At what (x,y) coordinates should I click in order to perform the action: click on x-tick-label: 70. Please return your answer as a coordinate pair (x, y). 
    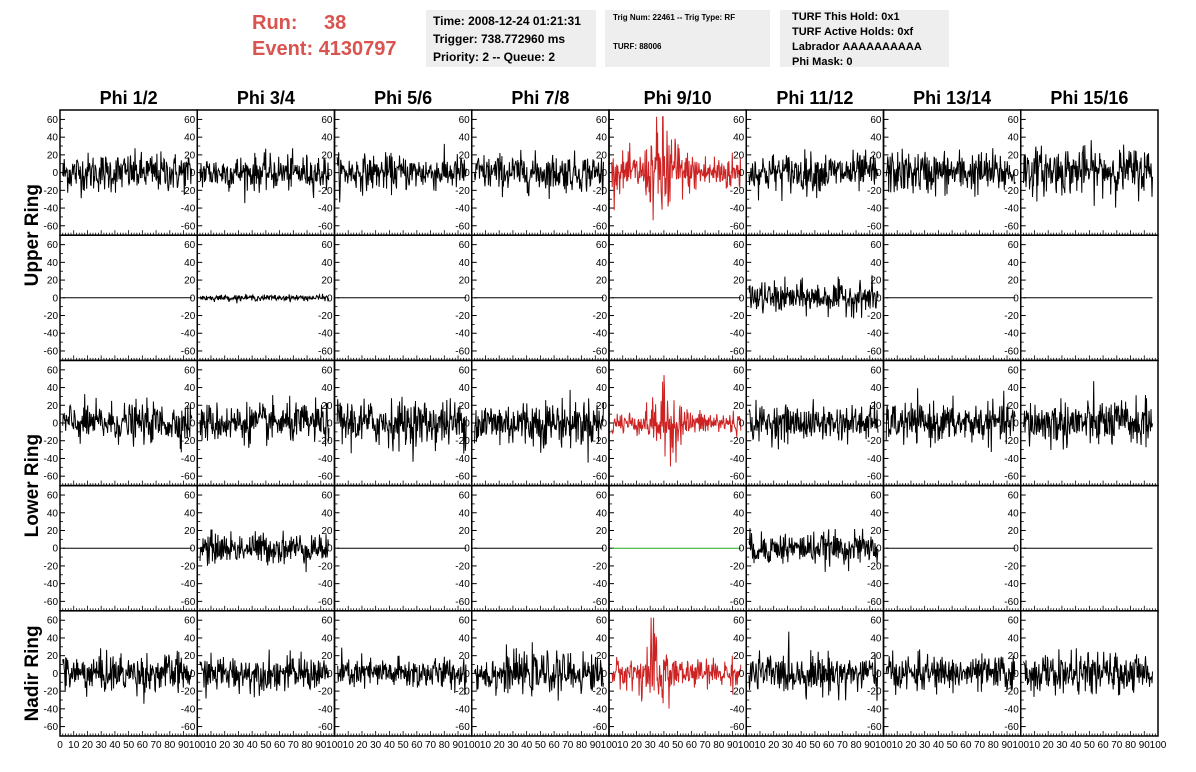
    Looking at the image, I should click on (157, 745).